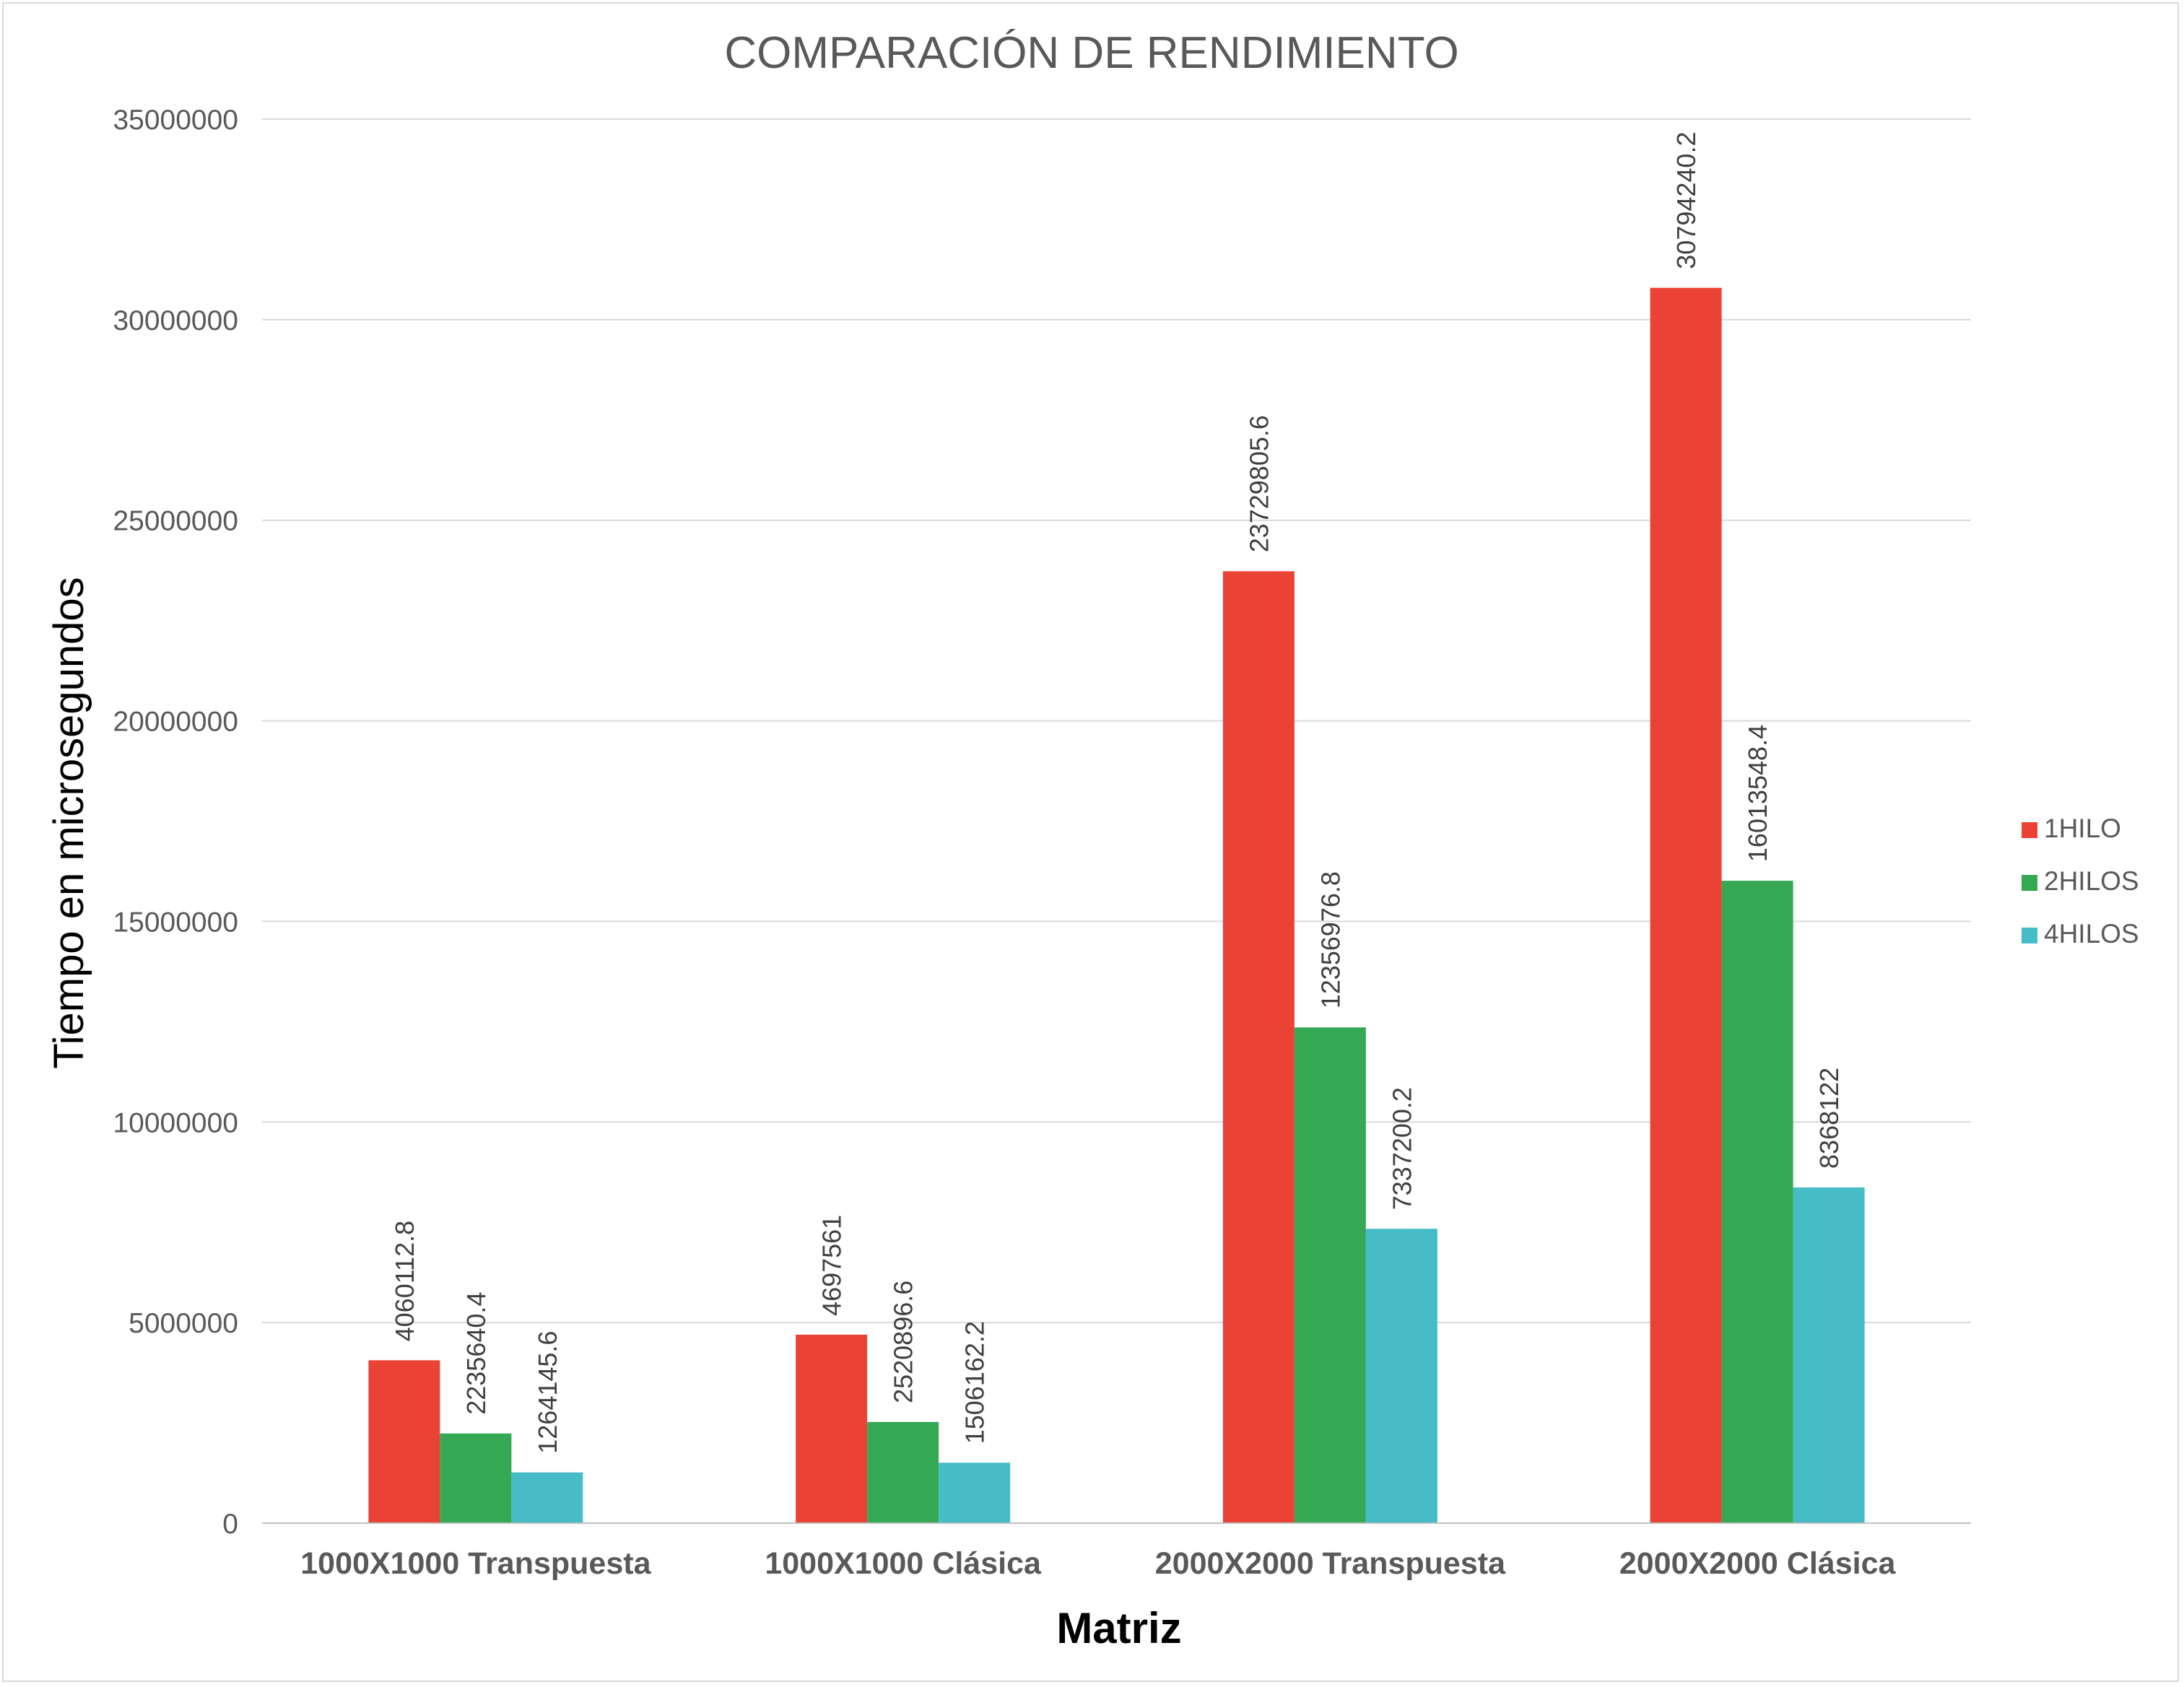  I want to click on y-tick-label: 20000000, so click(175, 722).